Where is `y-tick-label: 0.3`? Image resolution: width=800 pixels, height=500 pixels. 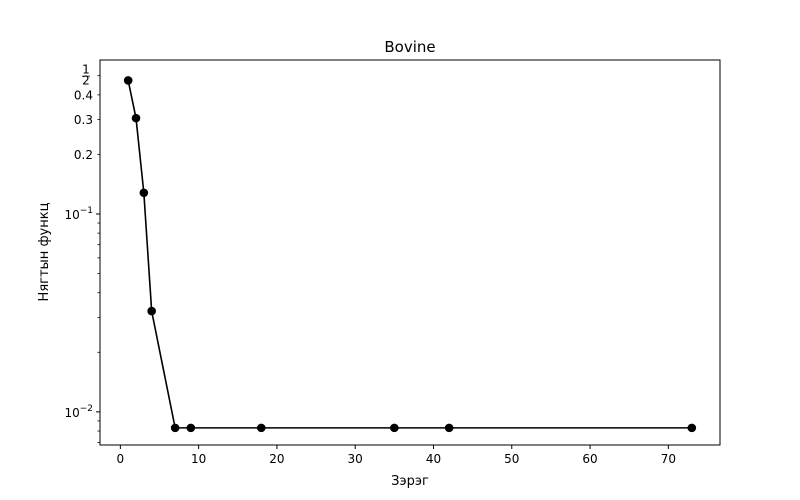 y-tick-label: 0.3 is located at coordinates (83, 120).